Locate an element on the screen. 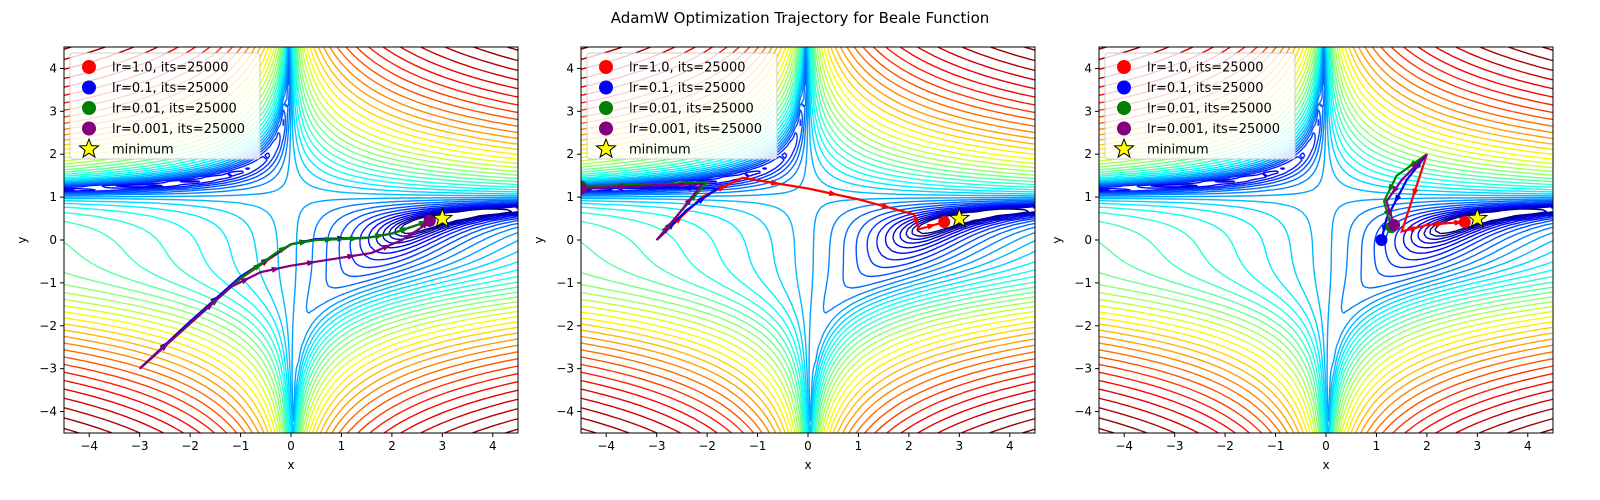 Image resolution: width=1600 pixels, height=500 pixels. x-tick-label: −1 is located at coordinates (758, 446).